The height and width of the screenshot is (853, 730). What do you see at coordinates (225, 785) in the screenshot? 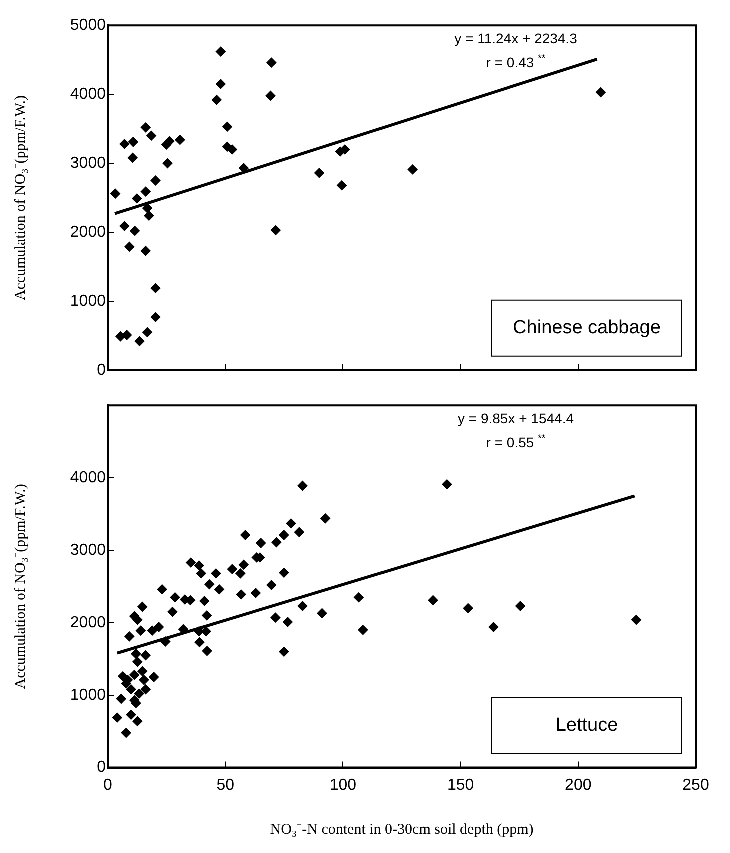
I see `x-tick-label: 50` at bounding box center [225, 785].